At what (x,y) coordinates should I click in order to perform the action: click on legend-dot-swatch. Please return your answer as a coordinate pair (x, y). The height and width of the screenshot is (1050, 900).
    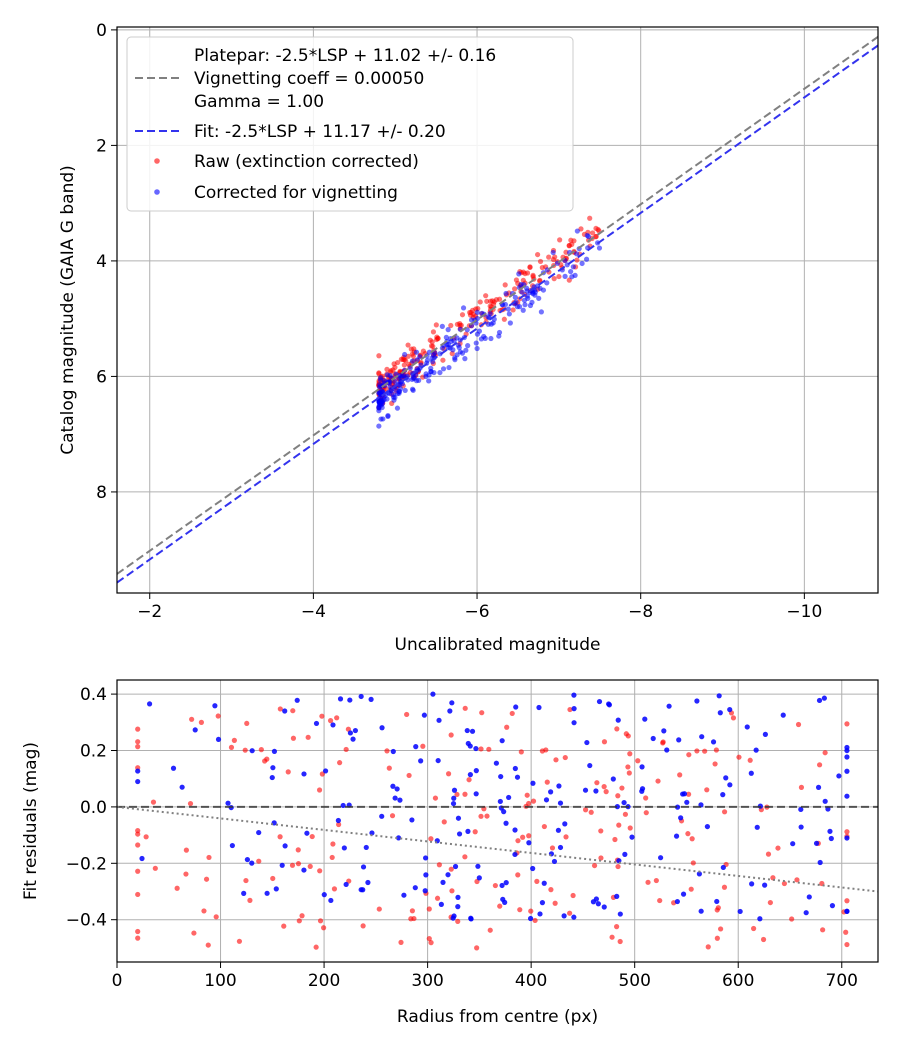
    Looking at the image, I should click on (157, 161).